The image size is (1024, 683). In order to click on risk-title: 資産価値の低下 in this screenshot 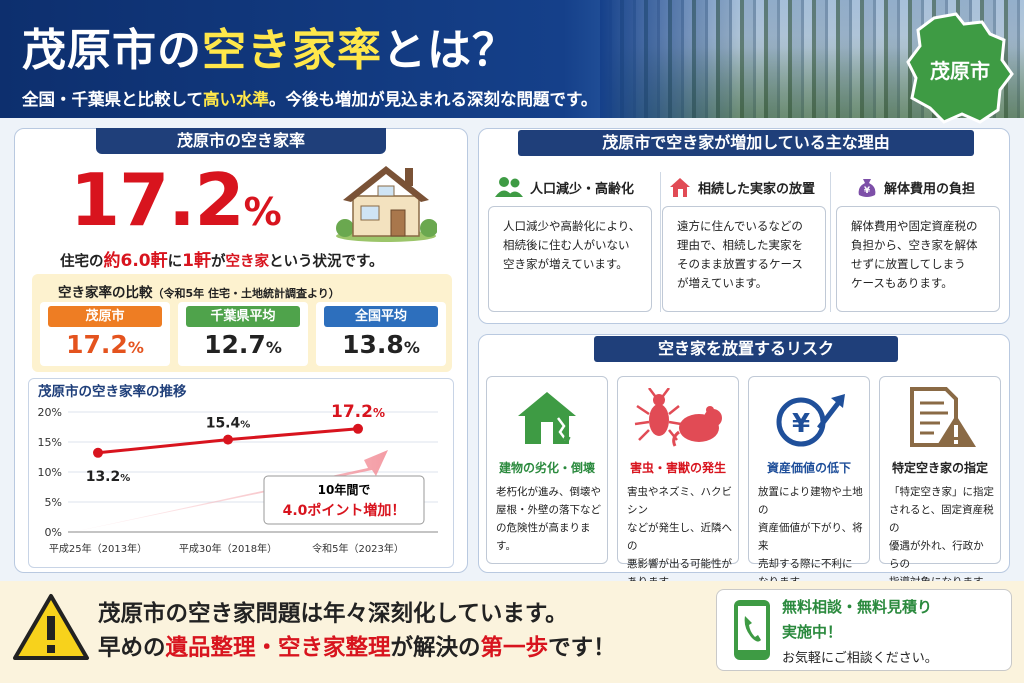, I will do `click(808, 468)`.